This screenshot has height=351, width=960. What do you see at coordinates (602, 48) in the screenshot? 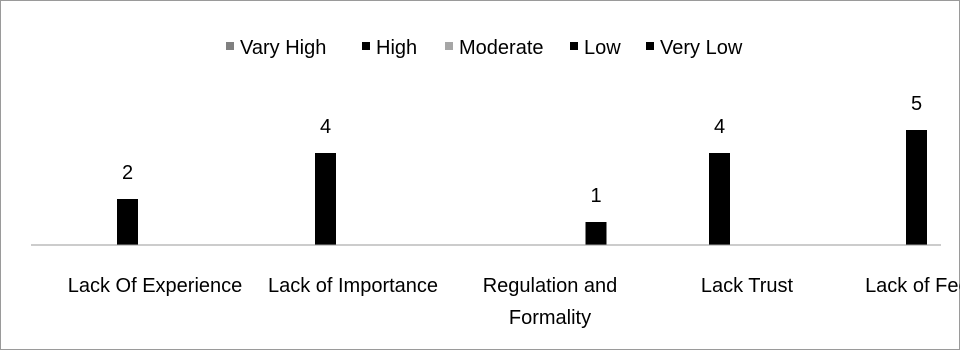
I see `legend-label-3: Low` at bounding box center [602, 48].